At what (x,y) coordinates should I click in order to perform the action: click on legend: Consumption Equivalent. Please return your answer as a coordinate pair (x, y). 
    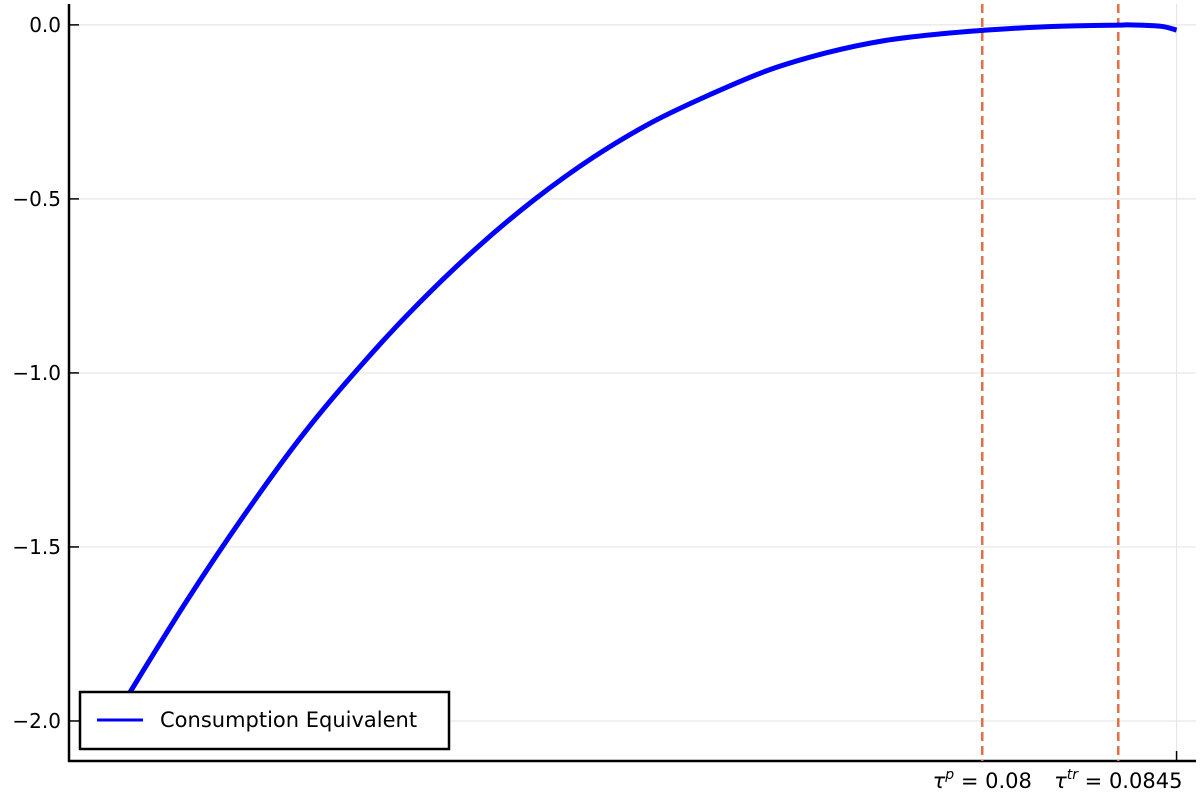
    Looking at the image, I should click on (264, 720).